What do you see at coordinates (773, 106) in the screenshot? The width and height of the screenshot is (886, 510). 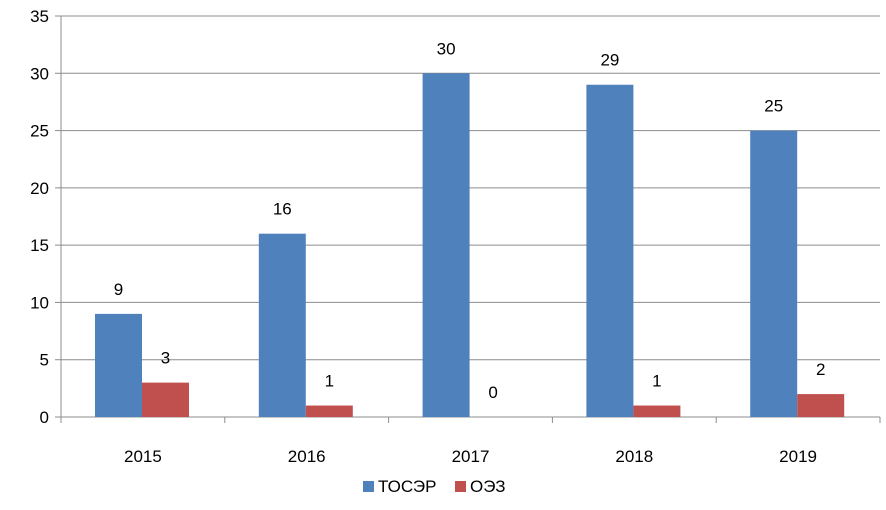 I see `data-label: 25` at bounding box center [773, 106].